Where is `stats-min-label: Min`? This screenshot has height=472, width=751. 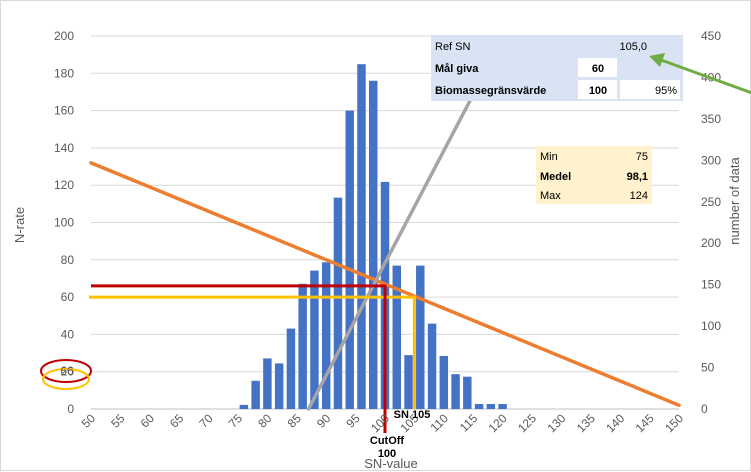 stats-min-label: Min is located at coordinates (549, 157).